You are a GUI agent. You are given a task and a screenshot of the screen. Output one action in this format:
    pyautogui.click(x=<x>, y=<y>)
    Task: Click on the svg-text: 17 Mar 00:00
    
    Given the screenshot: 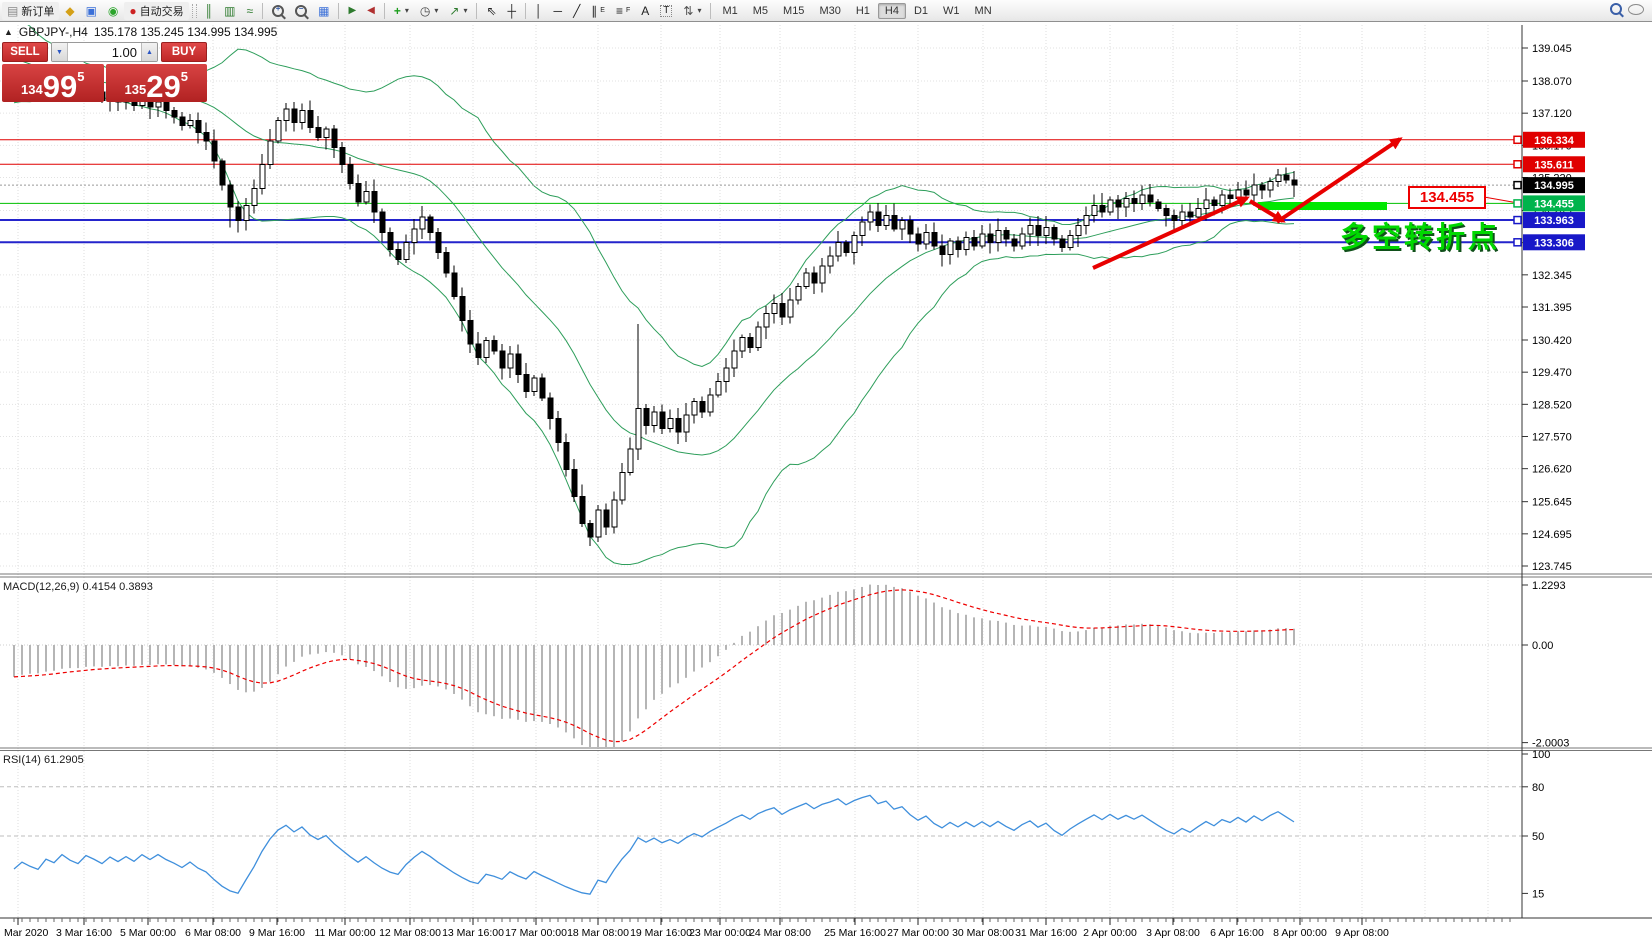 What is the action you would take?
    pyautogui.click(x=536, y=933)
    